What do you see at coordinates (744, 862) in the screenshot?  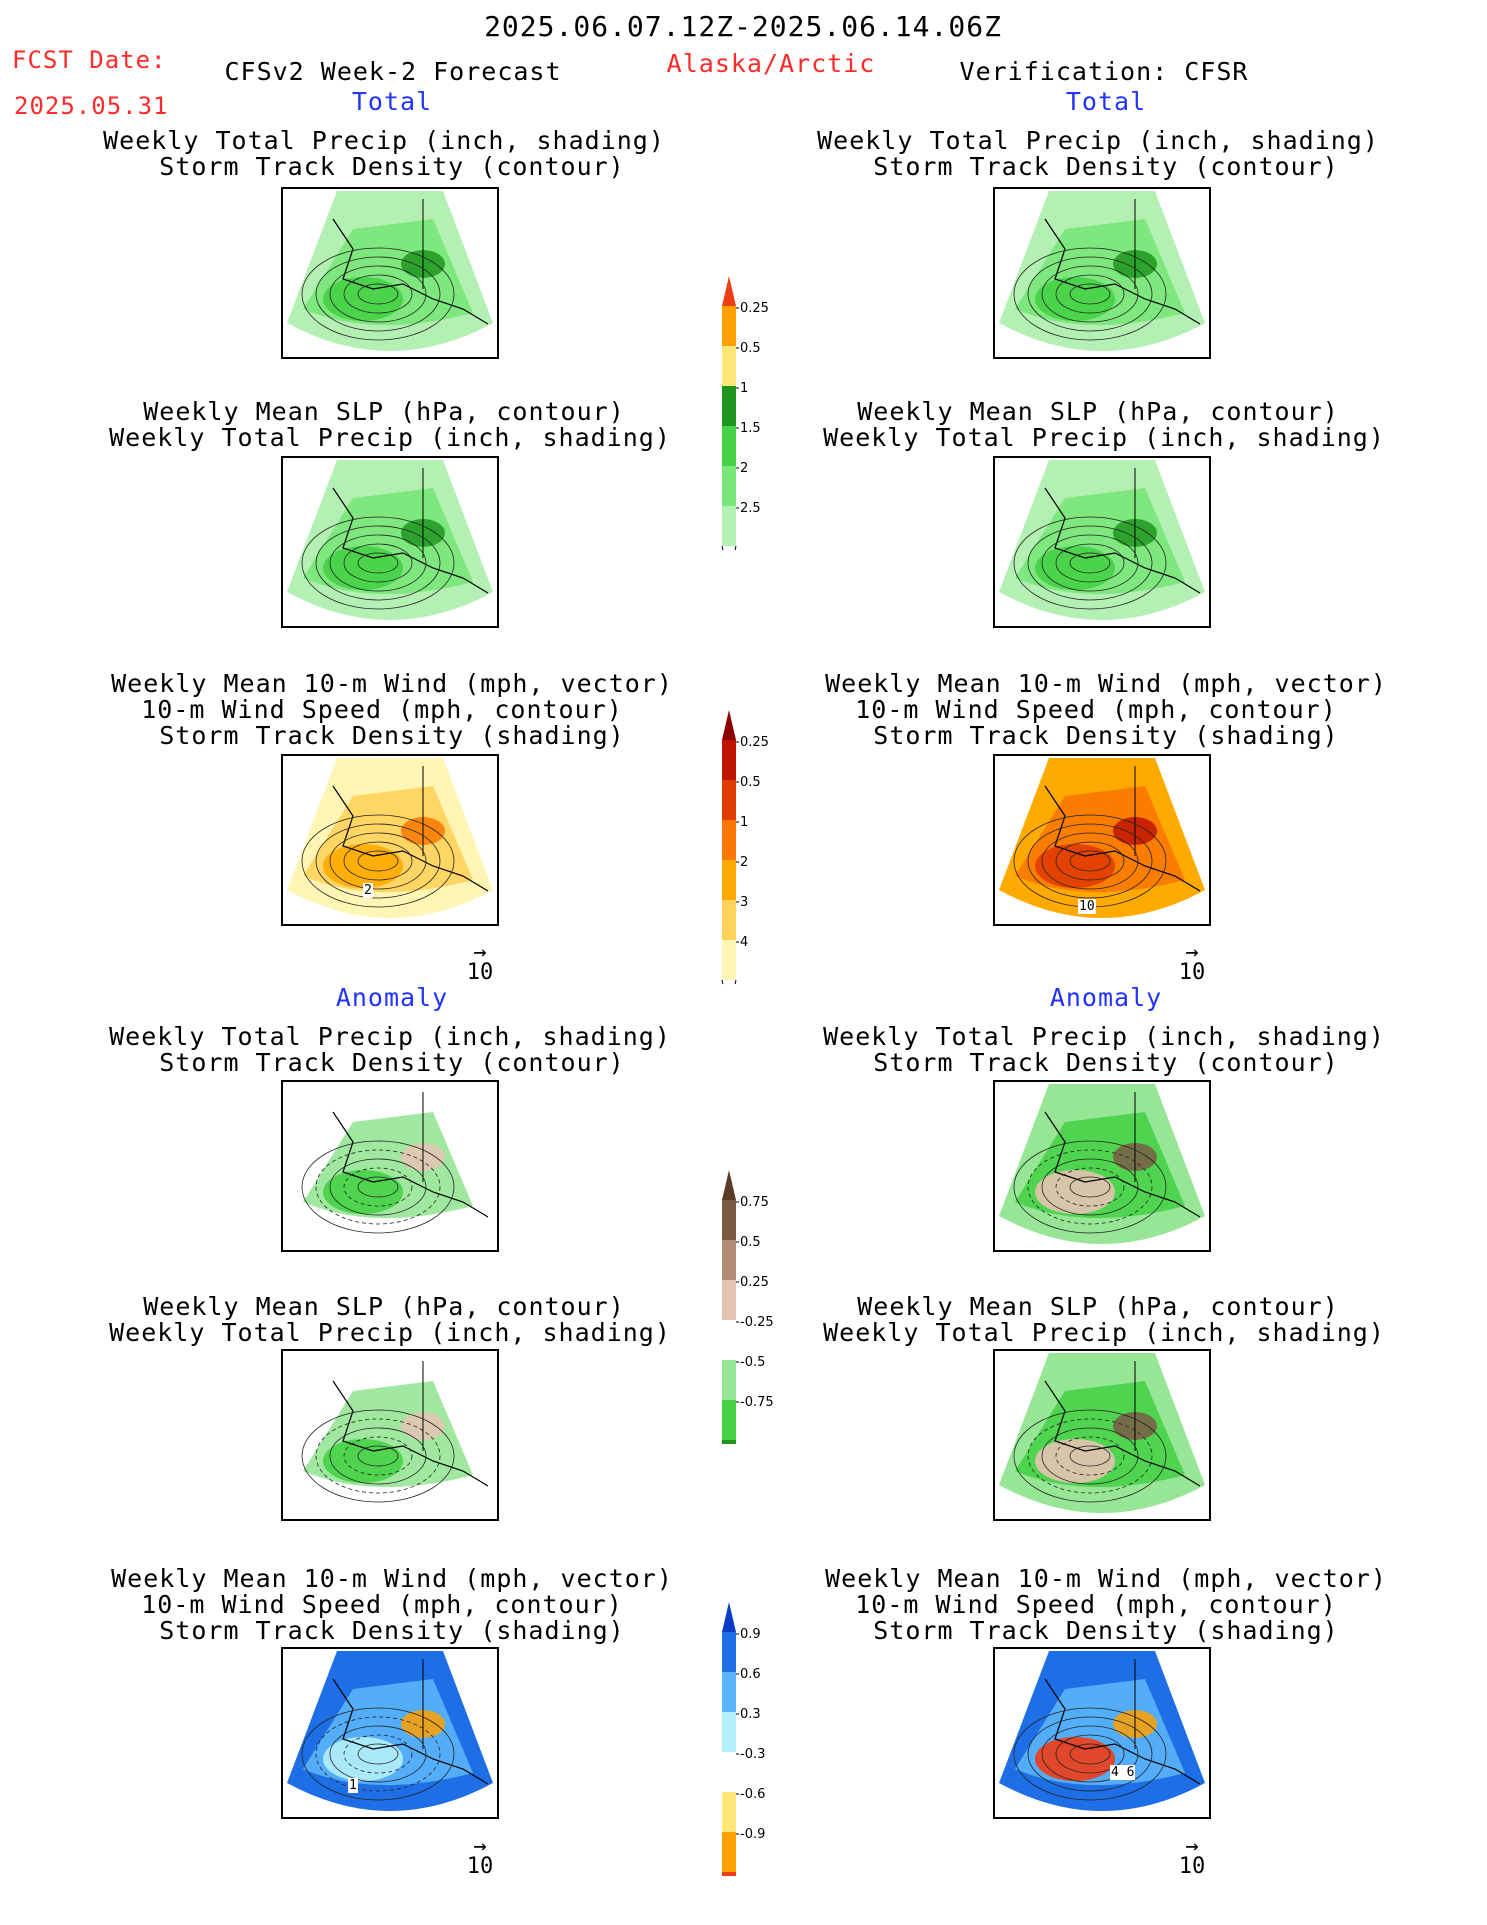 I see `colorbar-tick-label: 2` at bounding box center [744, 862].